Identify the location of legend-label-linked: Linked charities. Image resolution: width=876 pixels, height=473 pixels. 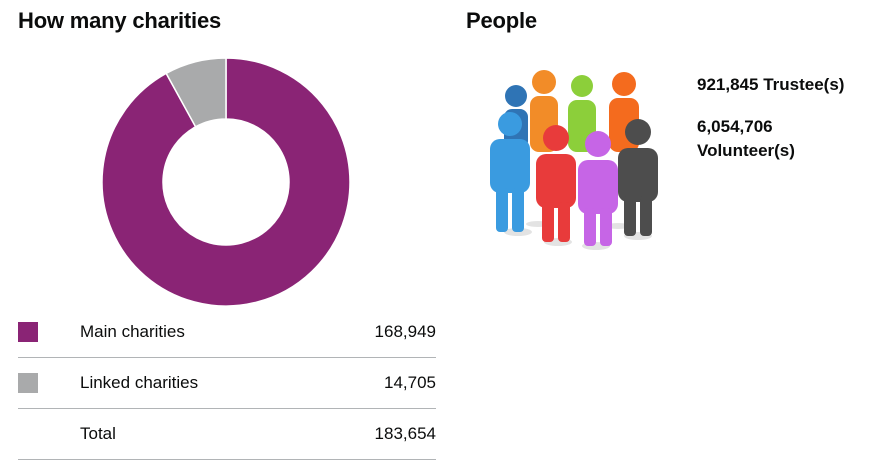
(197, 383).